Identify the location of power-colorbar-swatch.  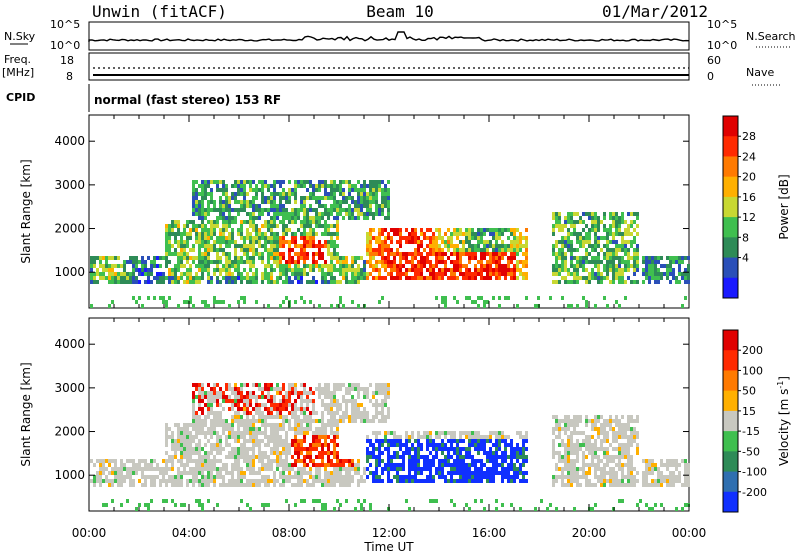
(730, 187).